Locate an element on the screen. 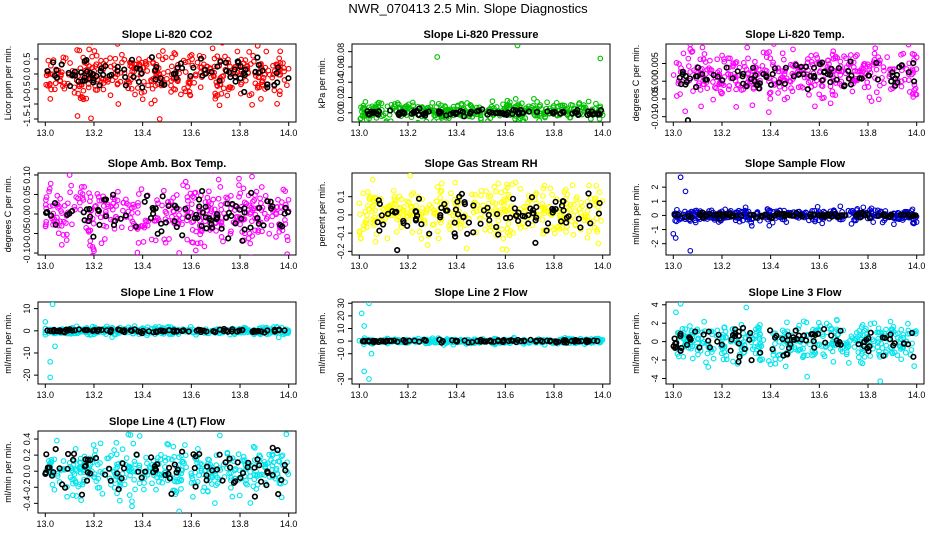 The width and height of the screenshot is (936, 540). y-tick-label: 10 is located at coordinates (341, 328).